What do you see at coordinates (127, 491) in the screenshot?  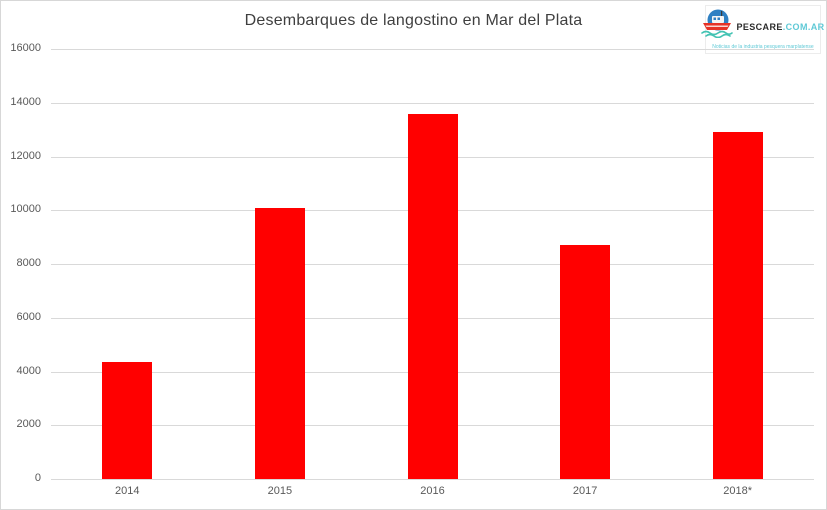 I see `x-tick-label-2014: 2014` at bounding box center [127, 491].